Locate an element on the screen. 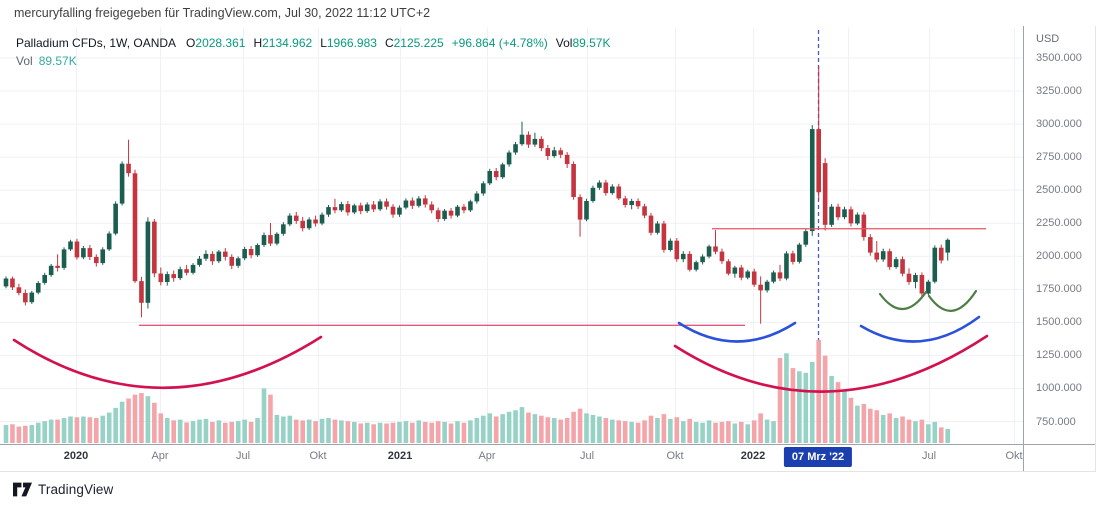 This screenshot has height=506, width=1100. tradingview-logo-icon is located at coordinates (22, 489).